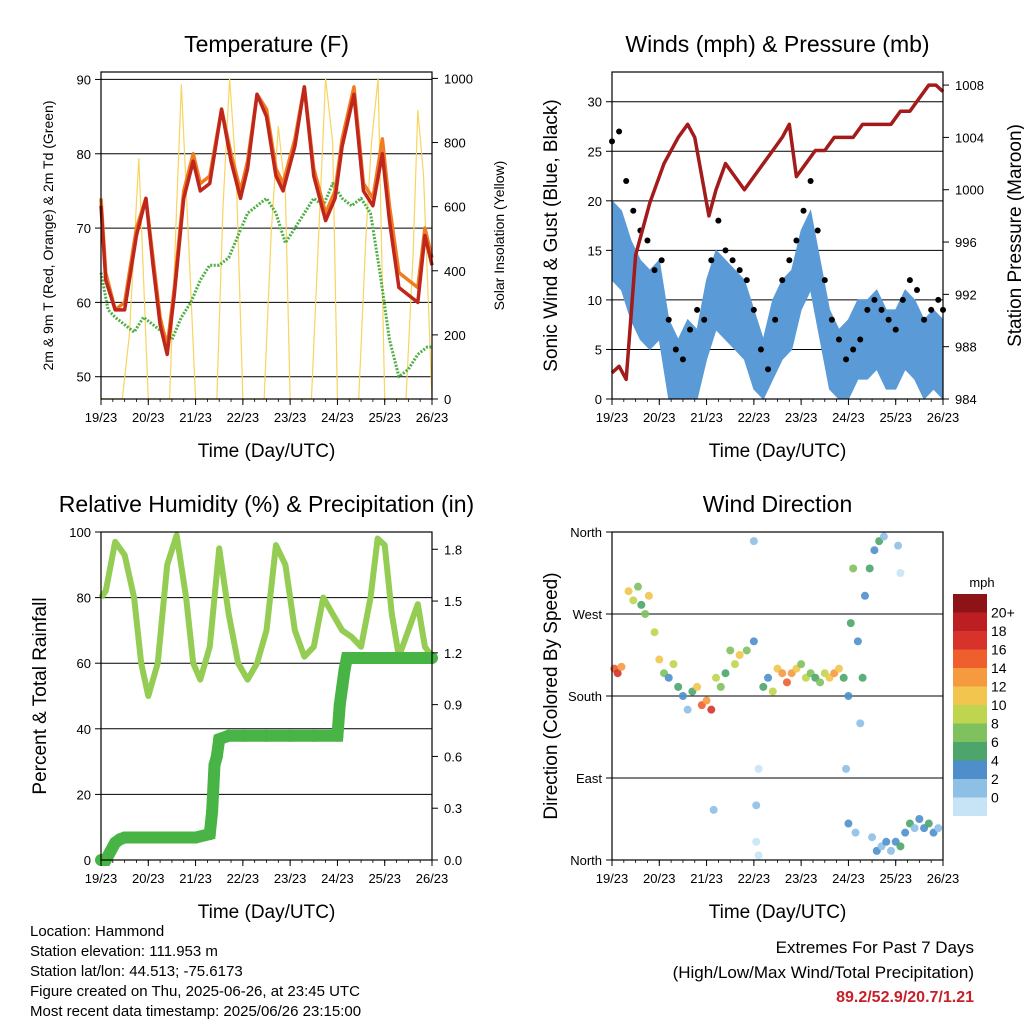  Describe the element at coordinates (981, 582) in the screenshot. I see `colorbar-title: mph` at that location.